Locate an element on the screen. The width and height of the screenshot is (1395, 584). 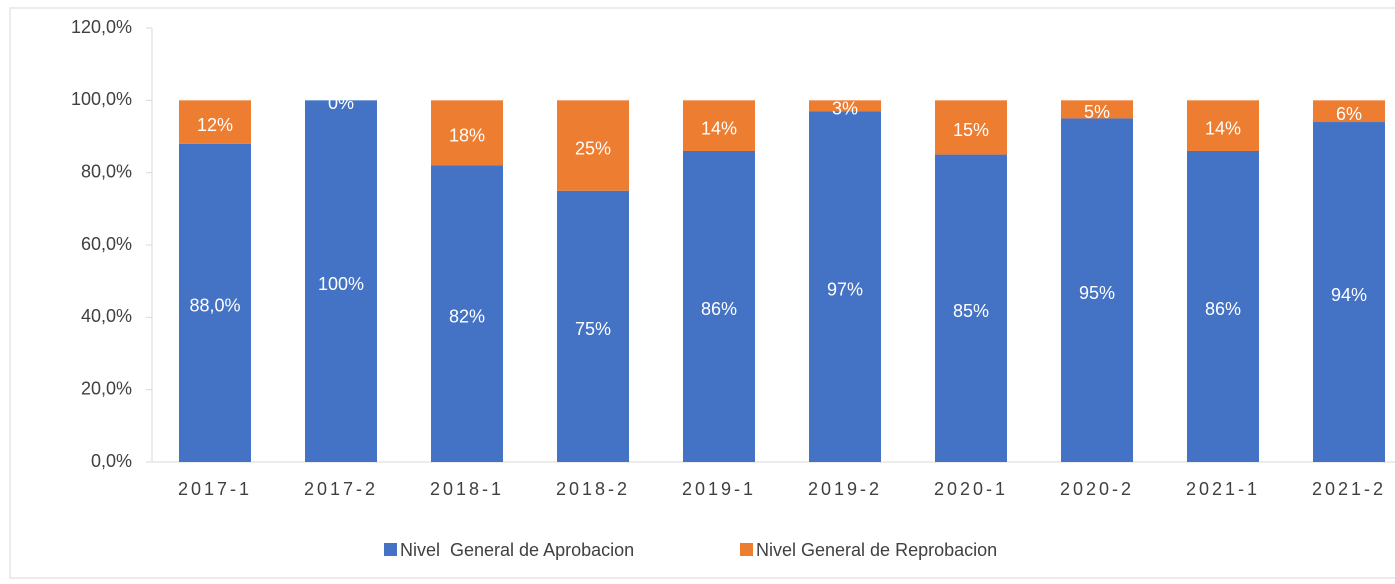
data-label: 25% is located at coordinates (593, 148).